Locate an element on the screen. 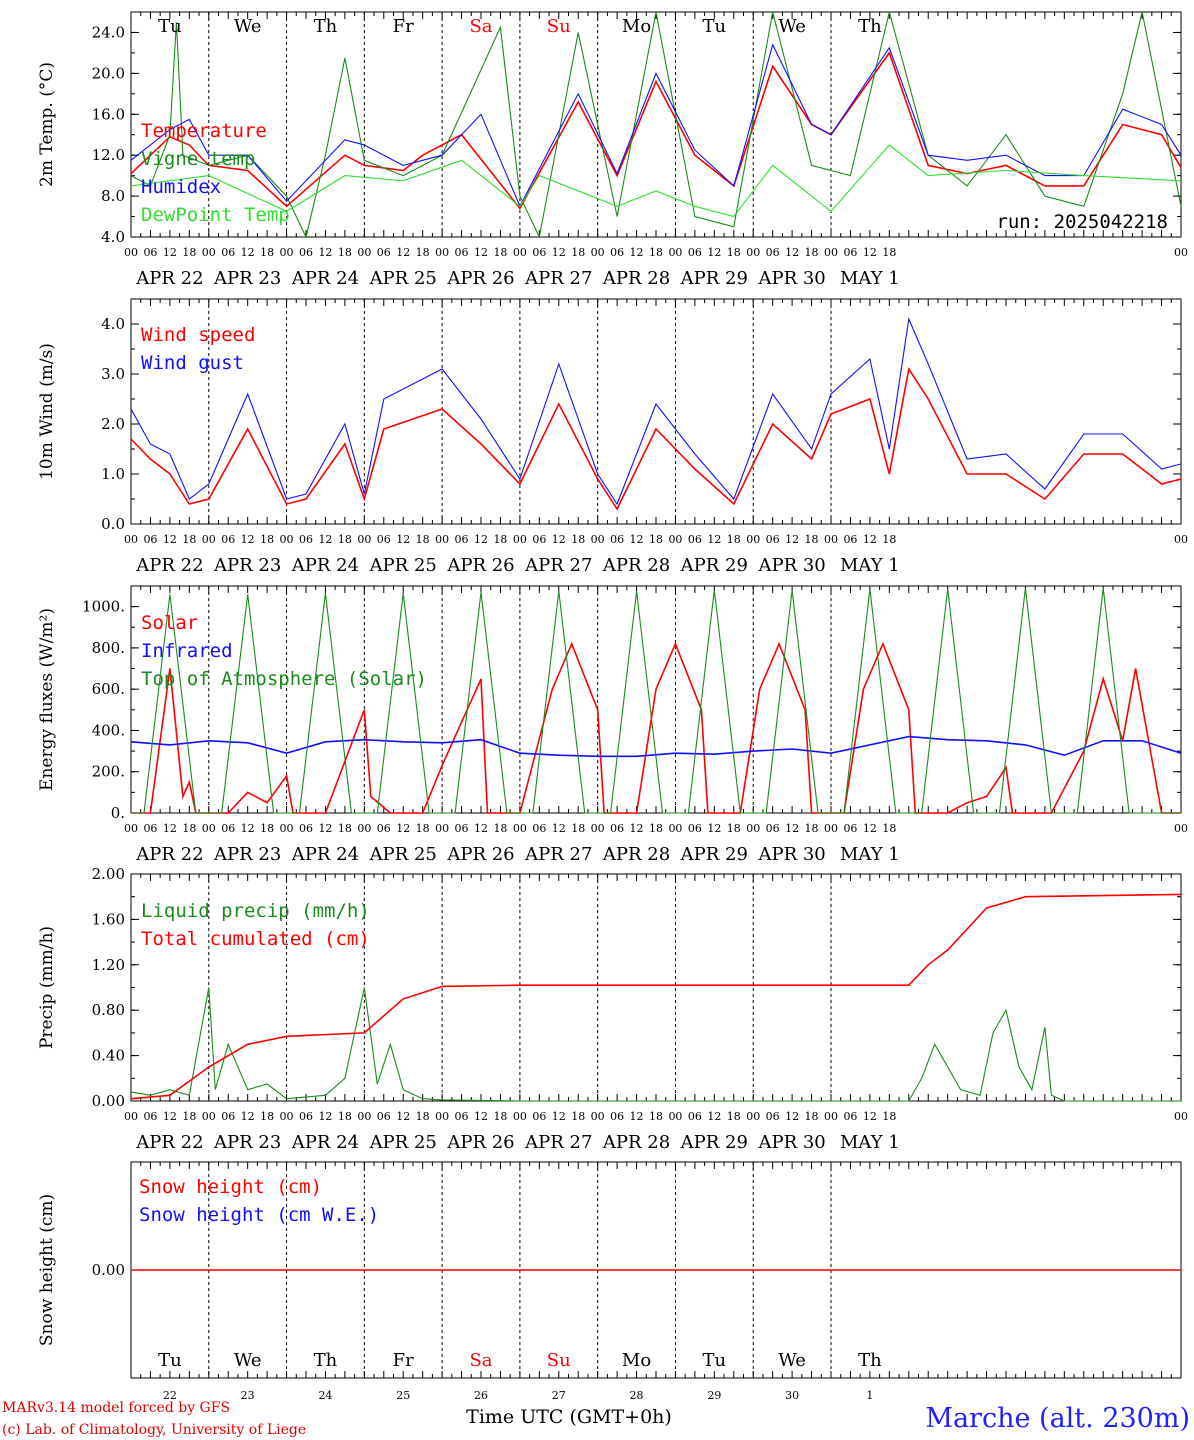 Image resolution: width=1194 pixels, height=1440 pixels. y-tick-label: 16.0 is located at coordinates (108, 114).